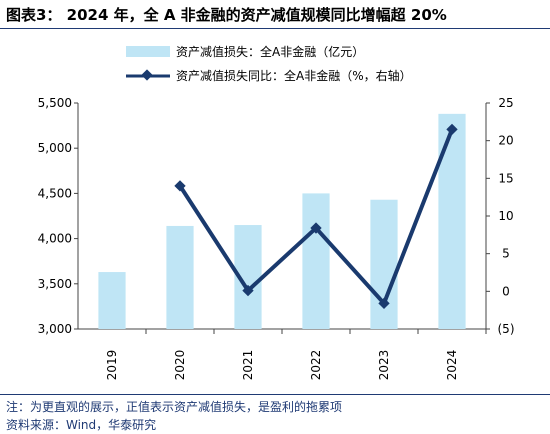  I want to click on legend-bar-label: 资产减值损失：全A非金融（亿元）, so click(270, 51).